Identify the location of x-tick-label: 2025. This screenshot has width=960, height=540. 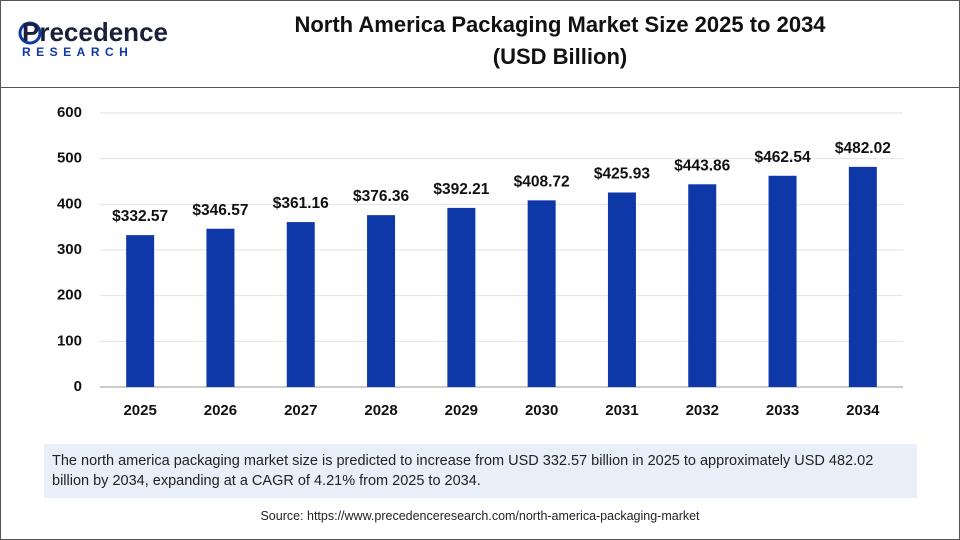
(139, 410).